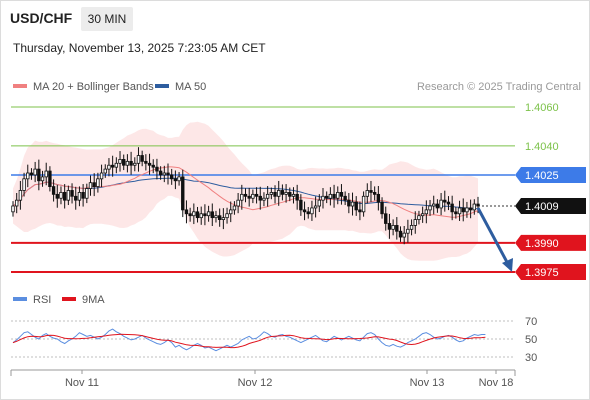 The width and height of the screenshot is (590, 400). I want to click on ma20-legend-label: MA 20 + Bollinger Bands, so click(93, 87).